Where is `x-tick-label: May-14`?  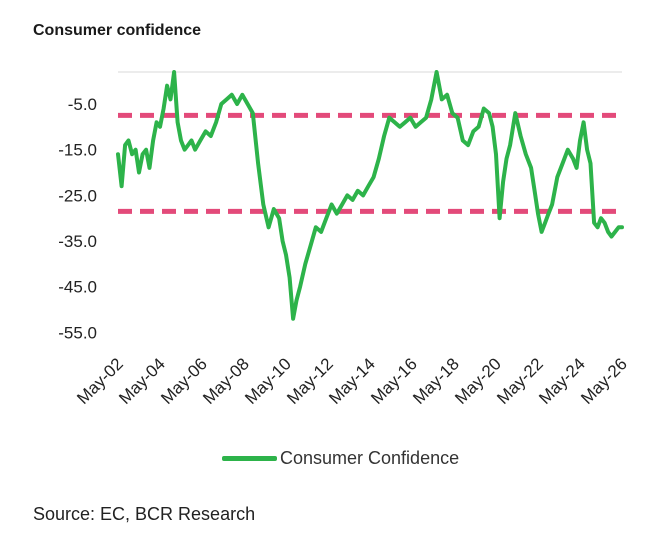 x-tick-label: May-14 is located at coordinates (352, 381).